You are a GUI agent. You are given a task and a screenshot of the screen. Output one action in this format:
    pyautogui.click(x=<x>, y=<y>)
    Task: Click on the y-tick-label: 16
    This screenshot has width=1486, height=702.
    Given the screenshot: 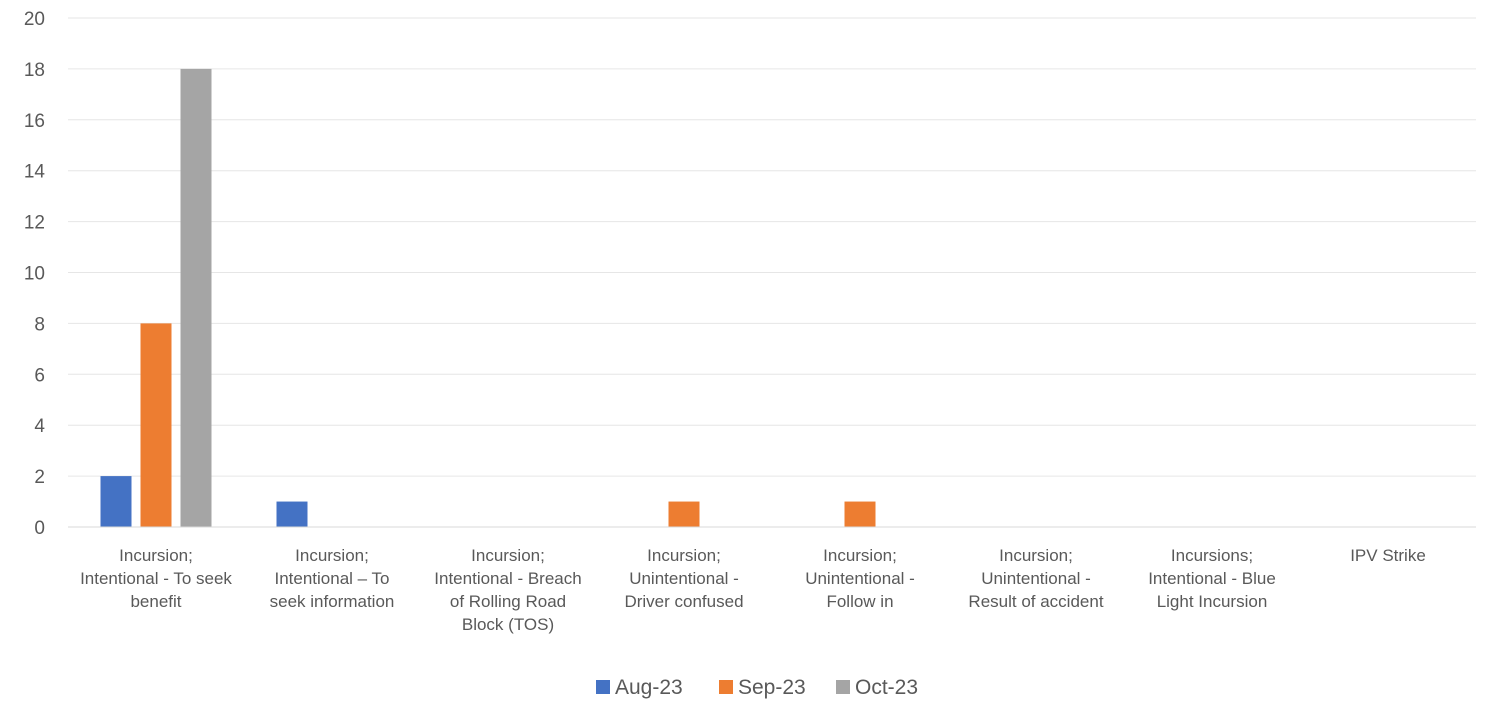 What is the action you would take?
    pyautogui.click(x=34, y=121)
    